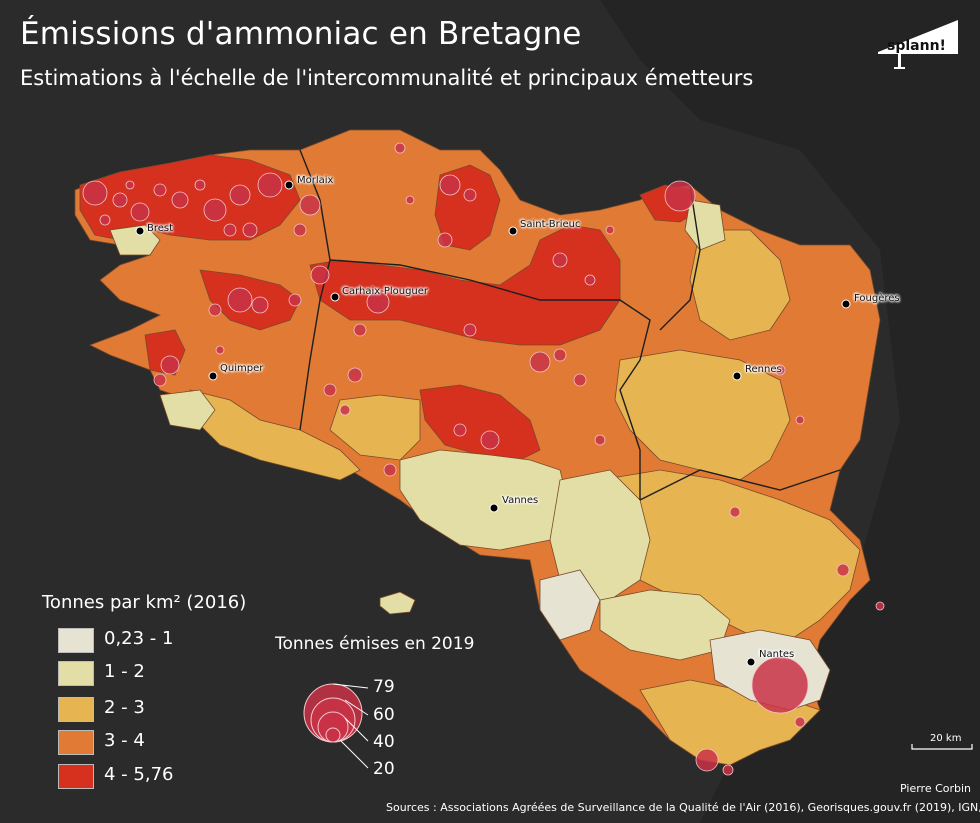  What do you see at coordinates (208, 640) in the screenshot?
I see `legend-item-1: 0,23 - 1` at bounding box center [208, 640].